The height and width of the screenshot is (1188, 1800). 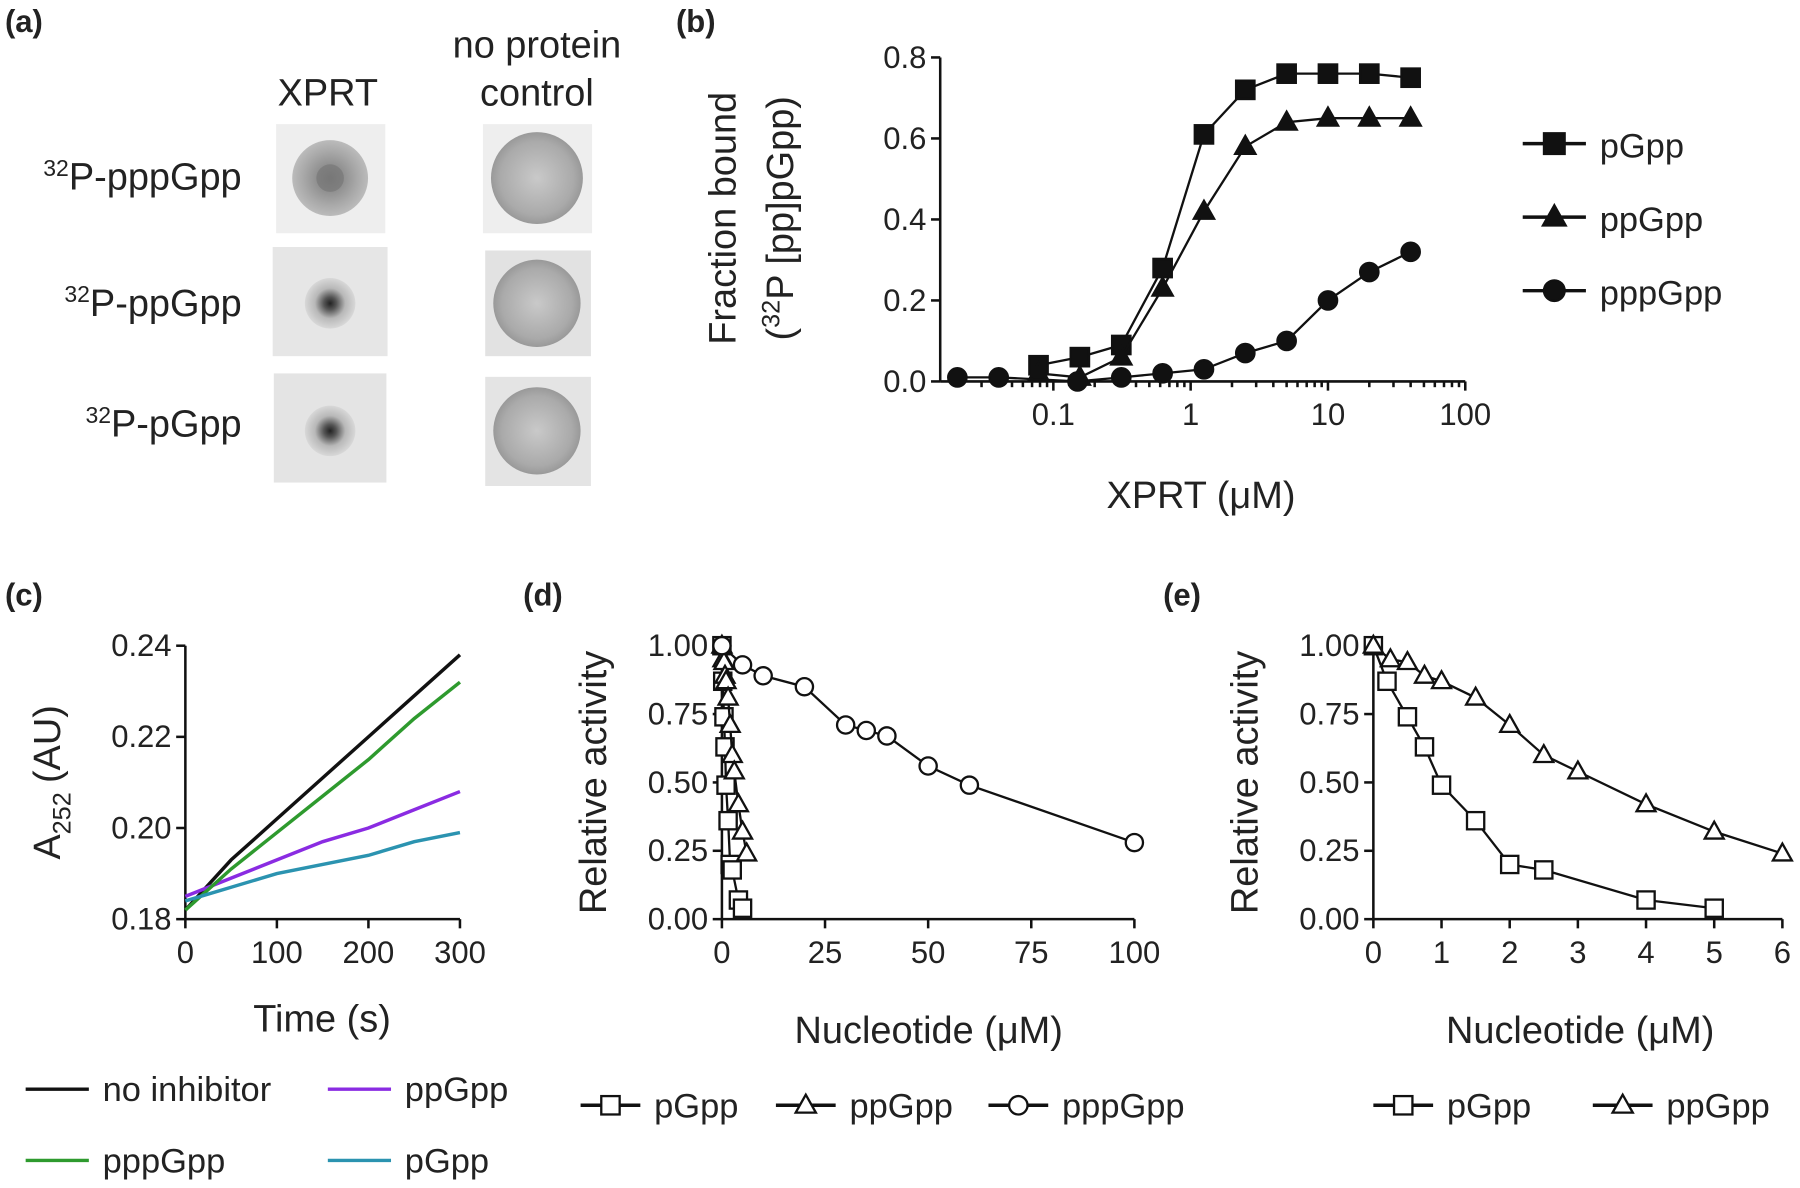 What do you see at coordinates (141, 827) in the screenshot?
I see `y-tick-label: 0.20` at bounding box center [141, 827].